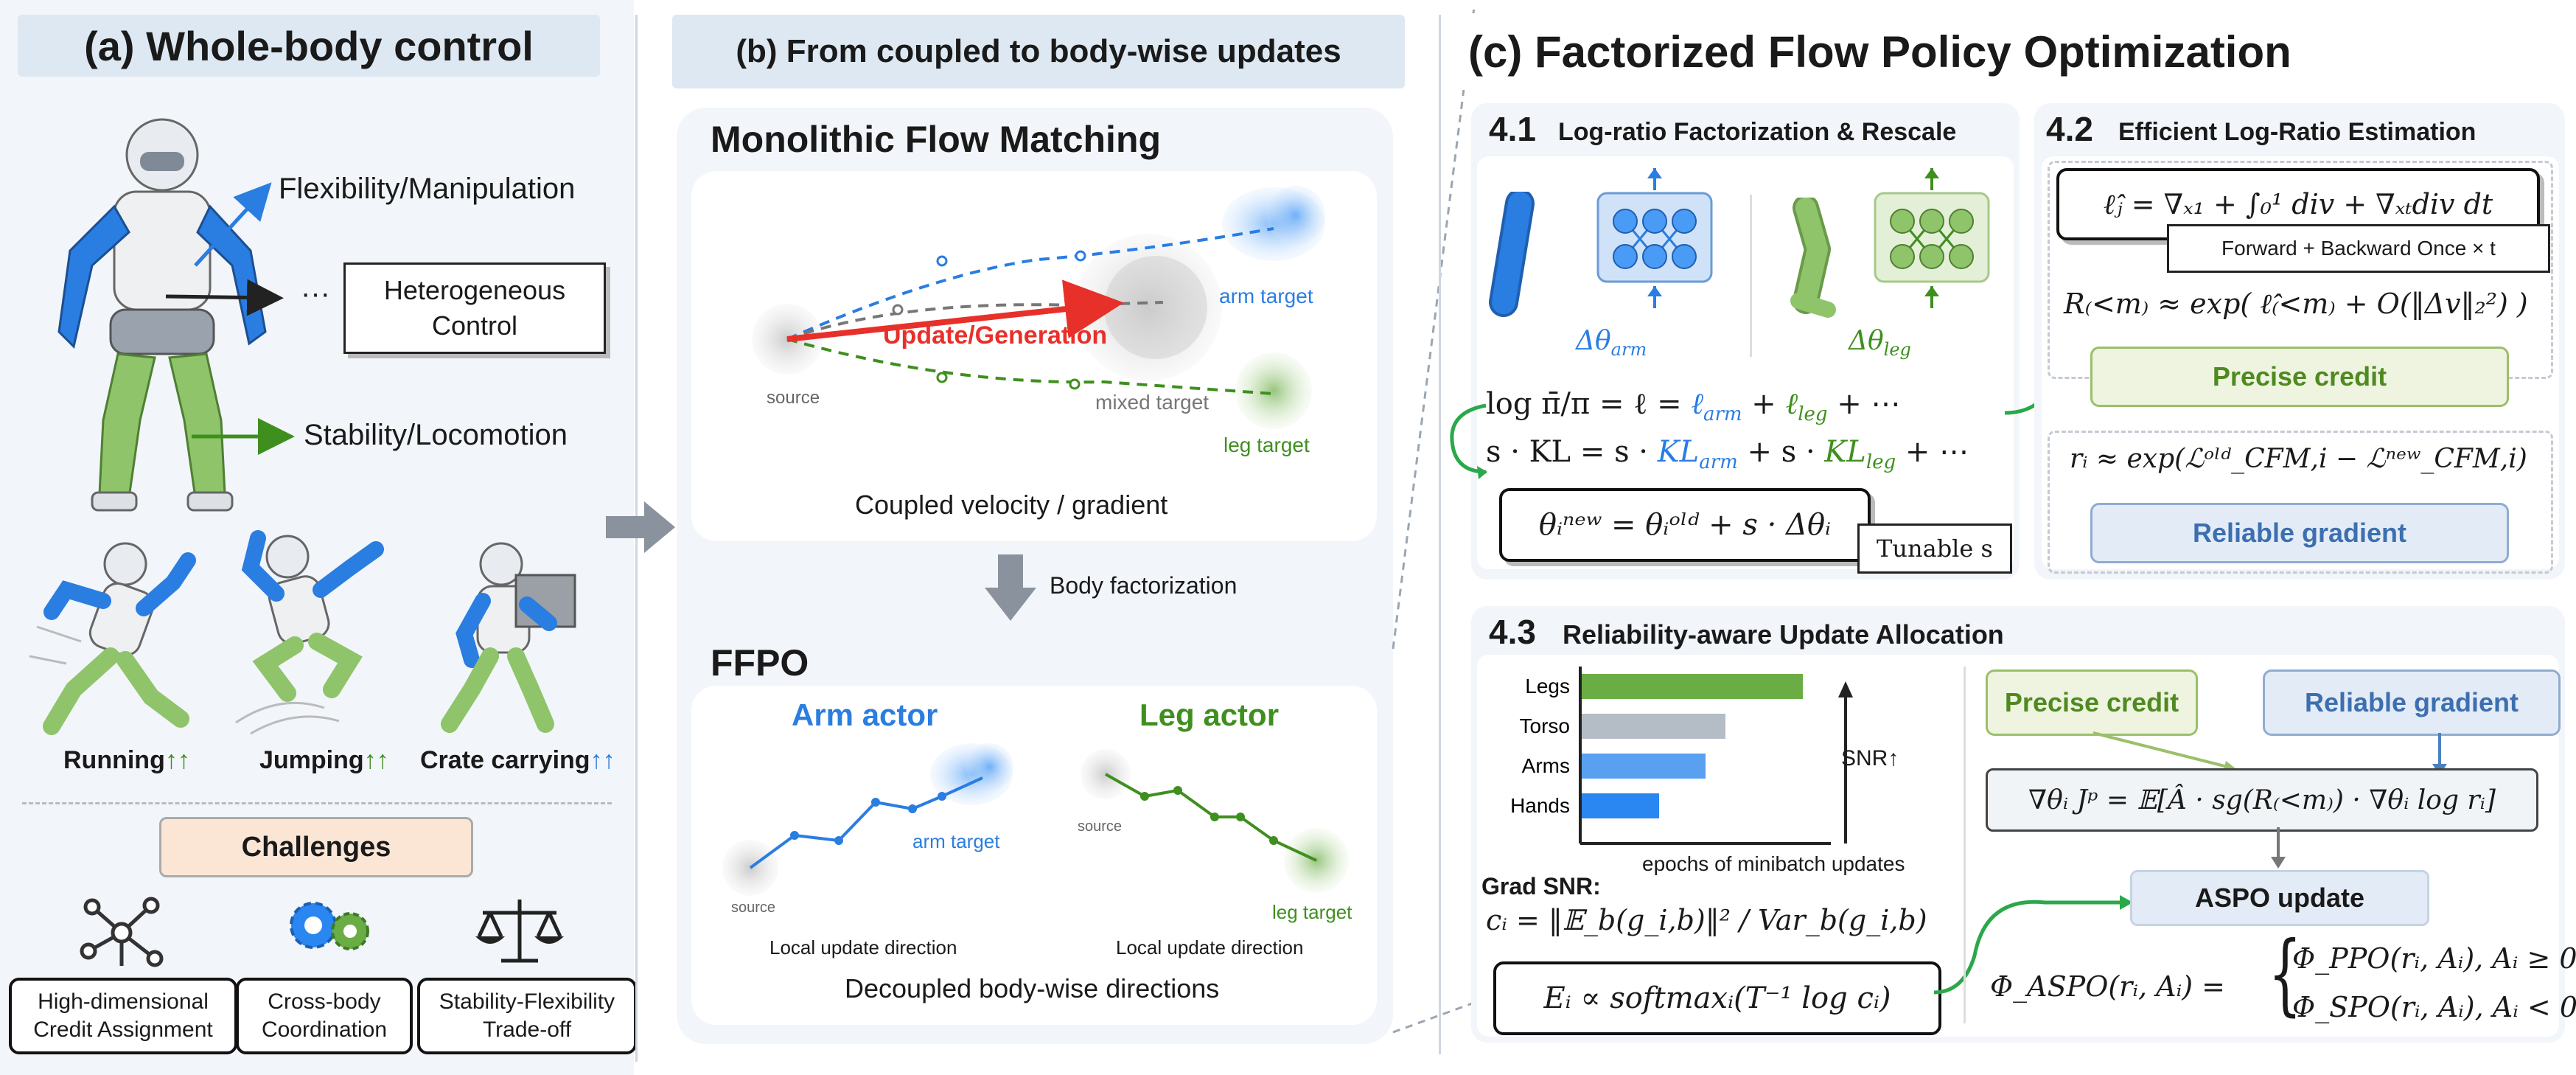 This screenshot has width=2576, height=1075. I want to click on leg-segment-icon, so click(1813, 258).